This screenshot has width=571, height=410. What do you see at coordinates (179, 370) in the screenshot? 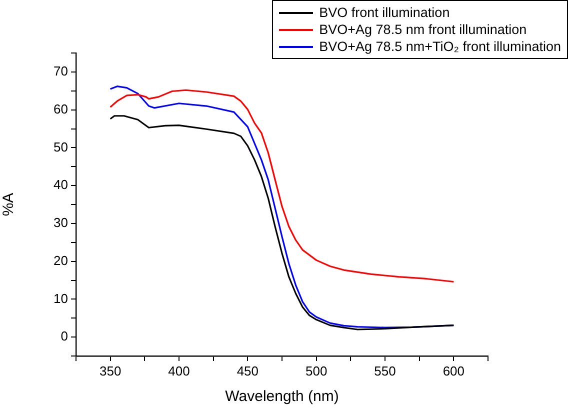
I see `x-tick-label: 400` at bounding box center [179, 370].